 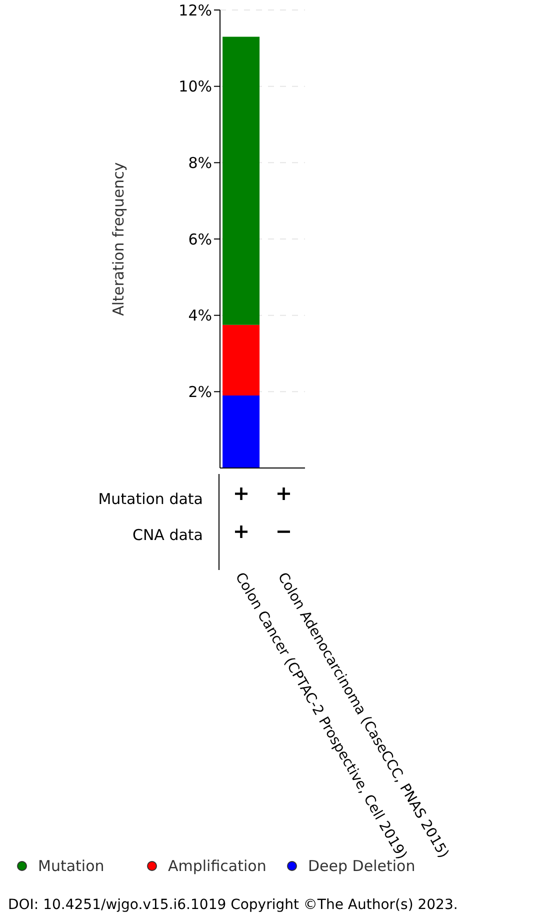 What do you see at coordinates (200, 163) in the screenshot?
I see `y-tick-label: 8%` at bounding box center [200, 163].